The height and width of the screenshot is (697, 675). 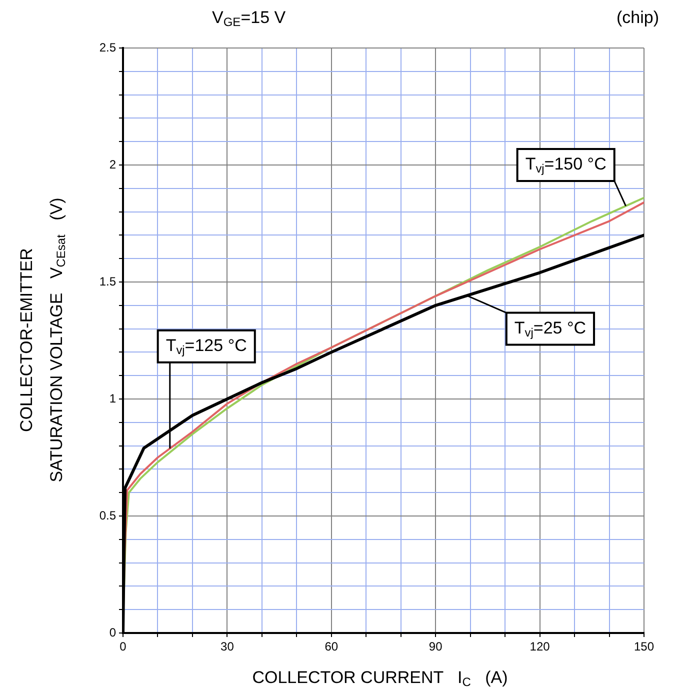 I want to click on y-tick-label: 2.5, so click(x=107, y=47).